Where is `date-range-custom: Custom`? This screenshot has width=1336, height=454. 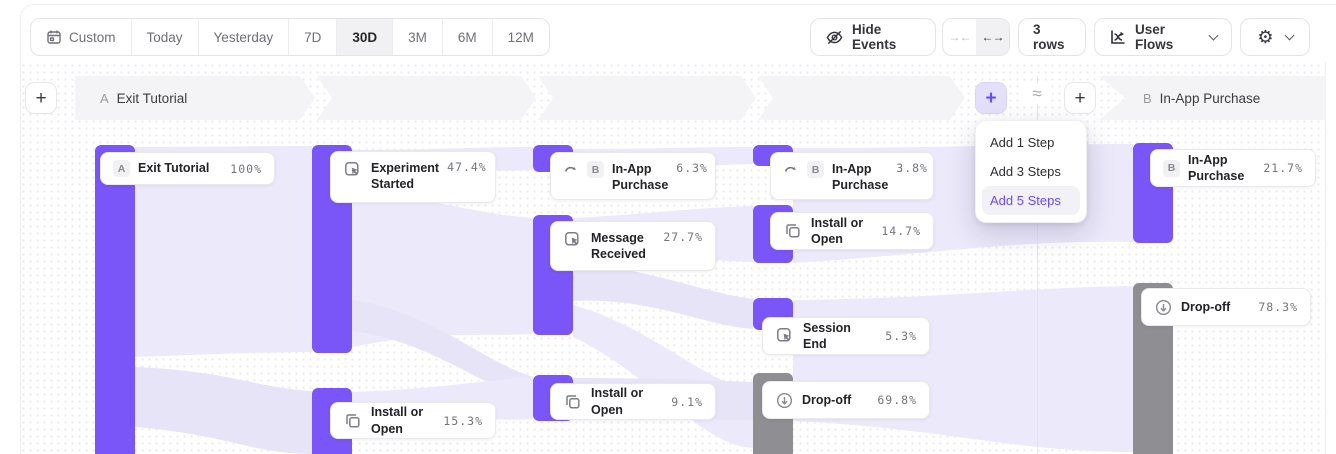
date-range-custom: Custom is located at coordinates (81, 37).